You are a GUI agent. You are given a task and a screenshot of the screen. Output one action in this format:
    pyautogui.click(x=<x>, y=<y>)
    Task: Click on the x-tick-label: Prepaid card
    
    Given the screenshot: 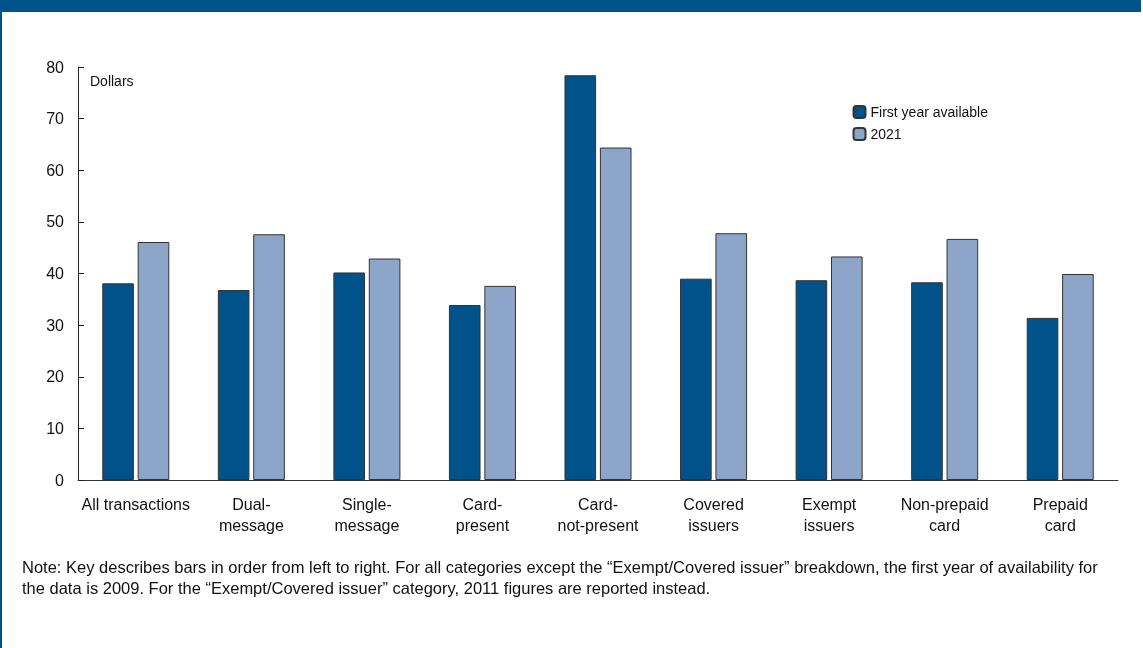 What is the action you would take?
    pyautogui.click(x=1060, y=515)
    